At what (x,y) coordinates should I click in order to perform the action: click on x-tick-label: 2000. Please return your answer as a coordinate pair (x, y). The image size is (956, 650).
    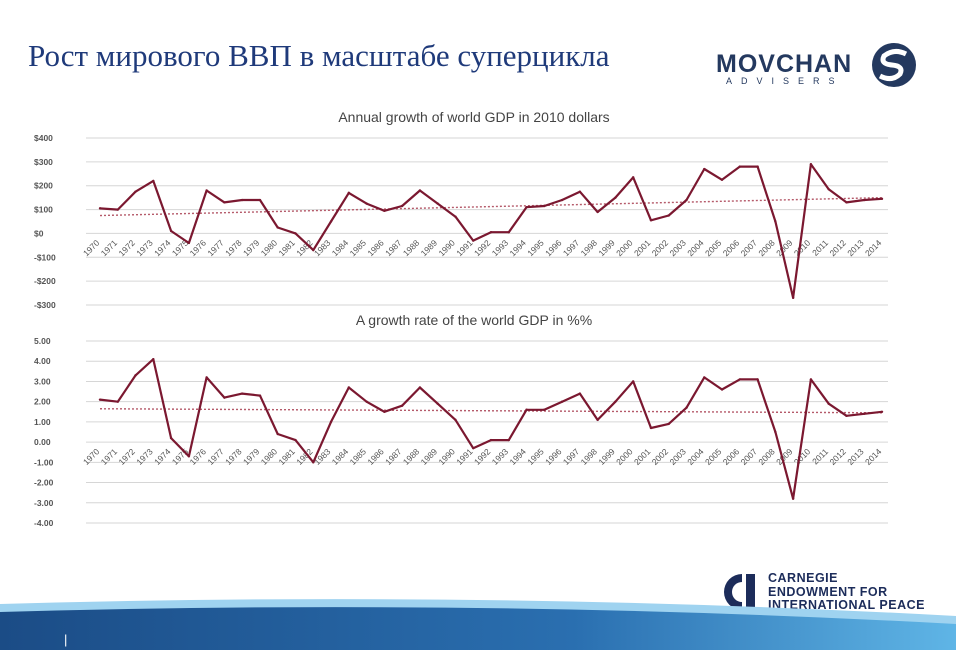
    Looking at the image, I should click on (624, 248).